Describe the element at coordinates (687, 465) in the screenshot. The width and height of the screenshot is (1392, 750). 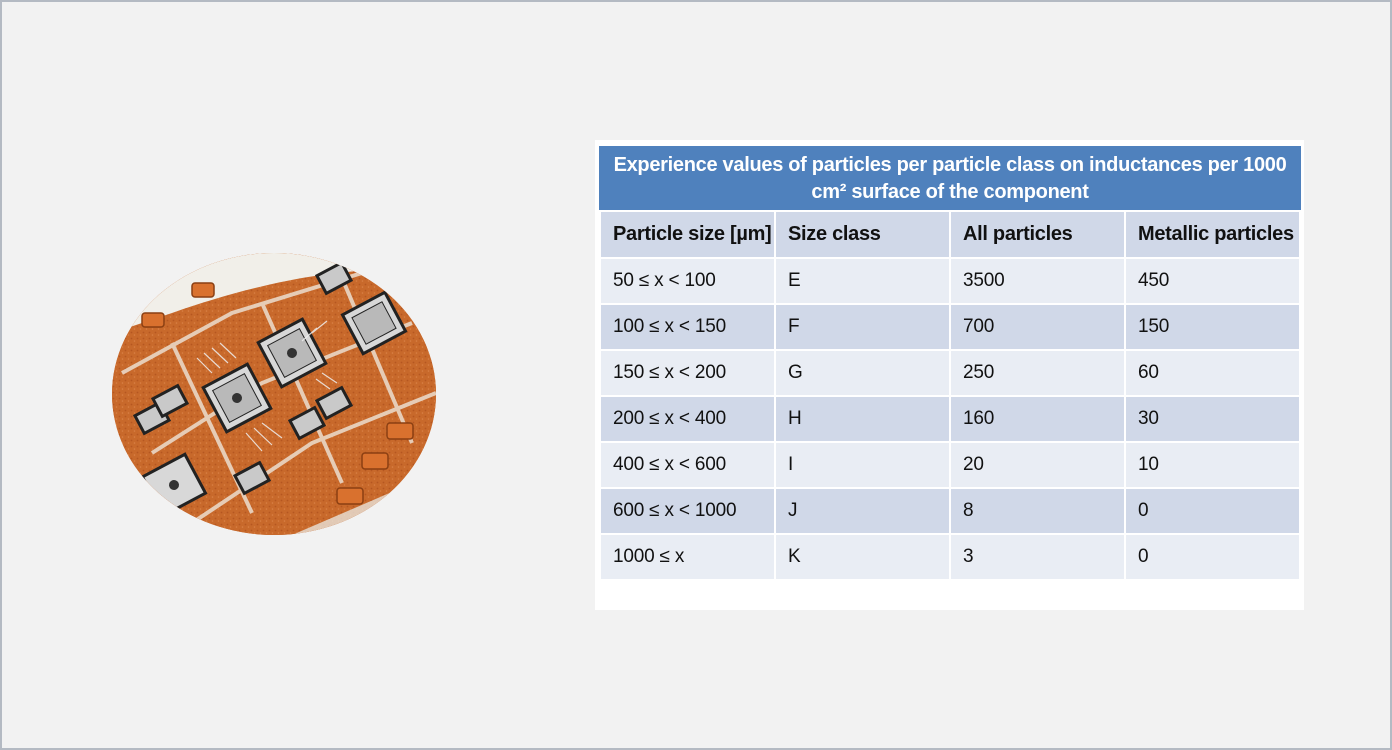
I see `cell-particle-size: 400 ≤ x < 600` at that location.